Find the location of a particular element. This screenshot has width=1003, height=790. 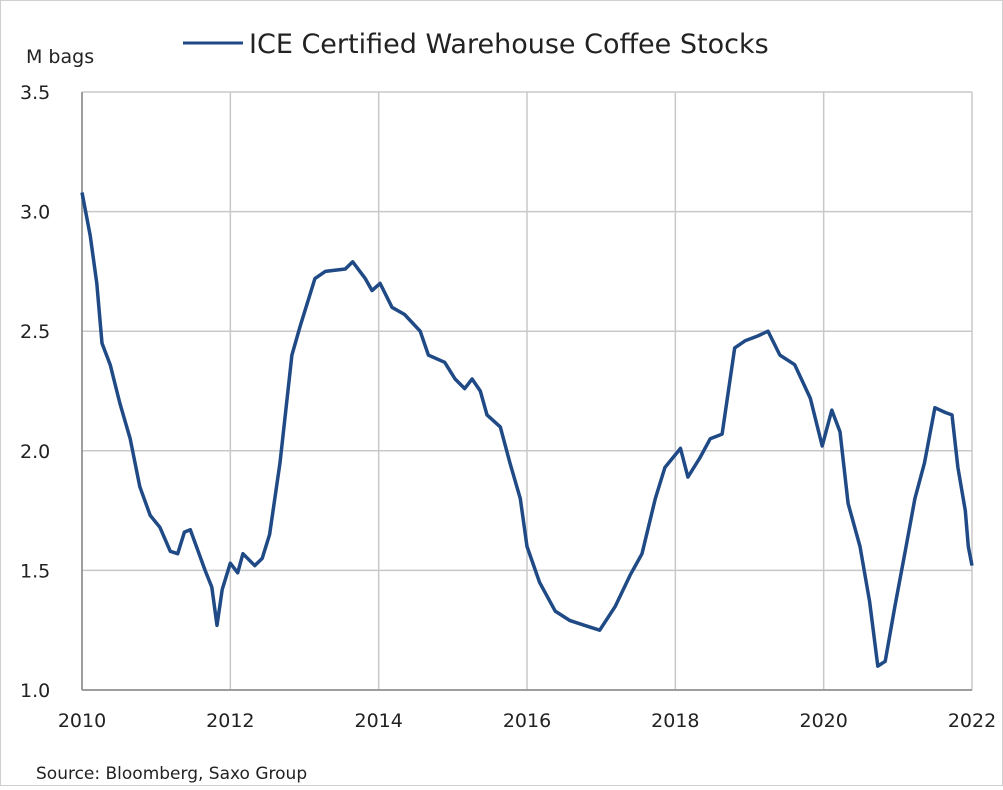

legend-label: ICE Certified Warehouse Coffee Stocks is located at coordinates (509, 44).